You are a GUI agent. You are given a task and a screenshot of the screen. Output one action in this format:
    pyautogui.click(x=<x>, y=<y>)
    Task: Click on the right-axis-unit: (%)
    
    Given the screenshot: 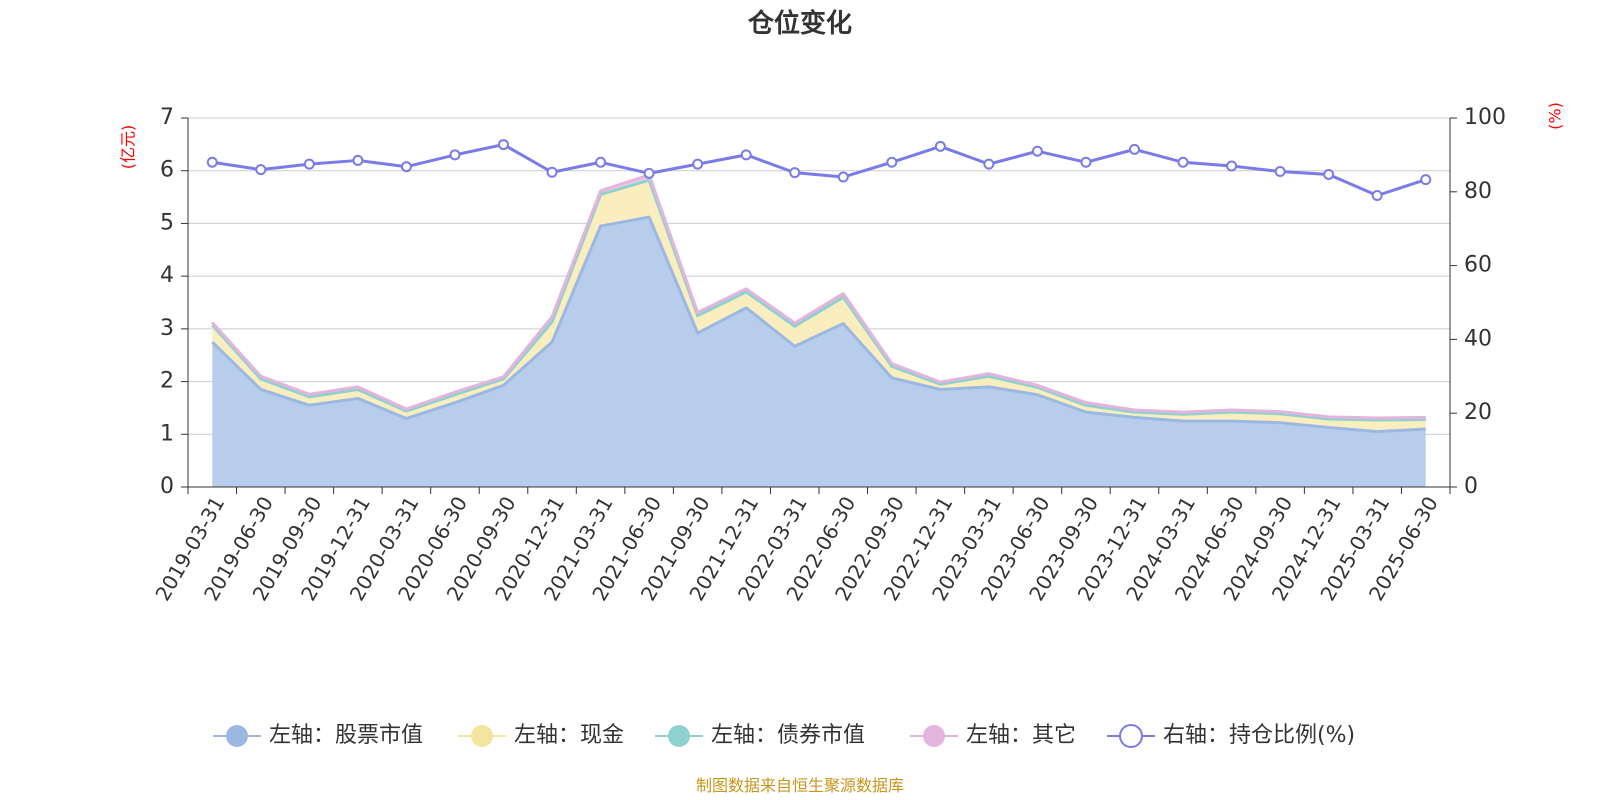 What is the action you would take?
    pyautogui.click(x=1555, y=116)
    